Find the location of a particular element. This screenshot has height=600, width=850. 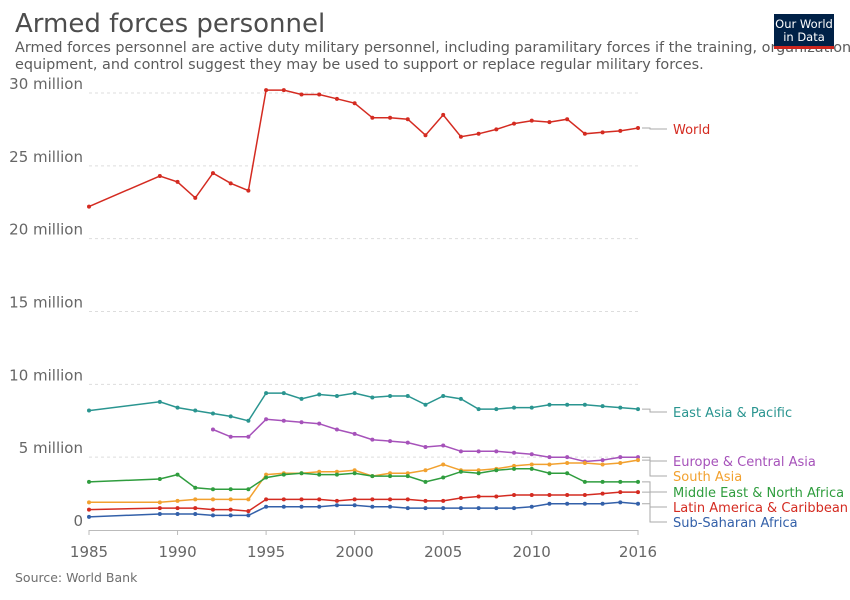

series-label-latin-america-and-caribbean: Latin America & Caribbean is located at coordinates (760, 508).